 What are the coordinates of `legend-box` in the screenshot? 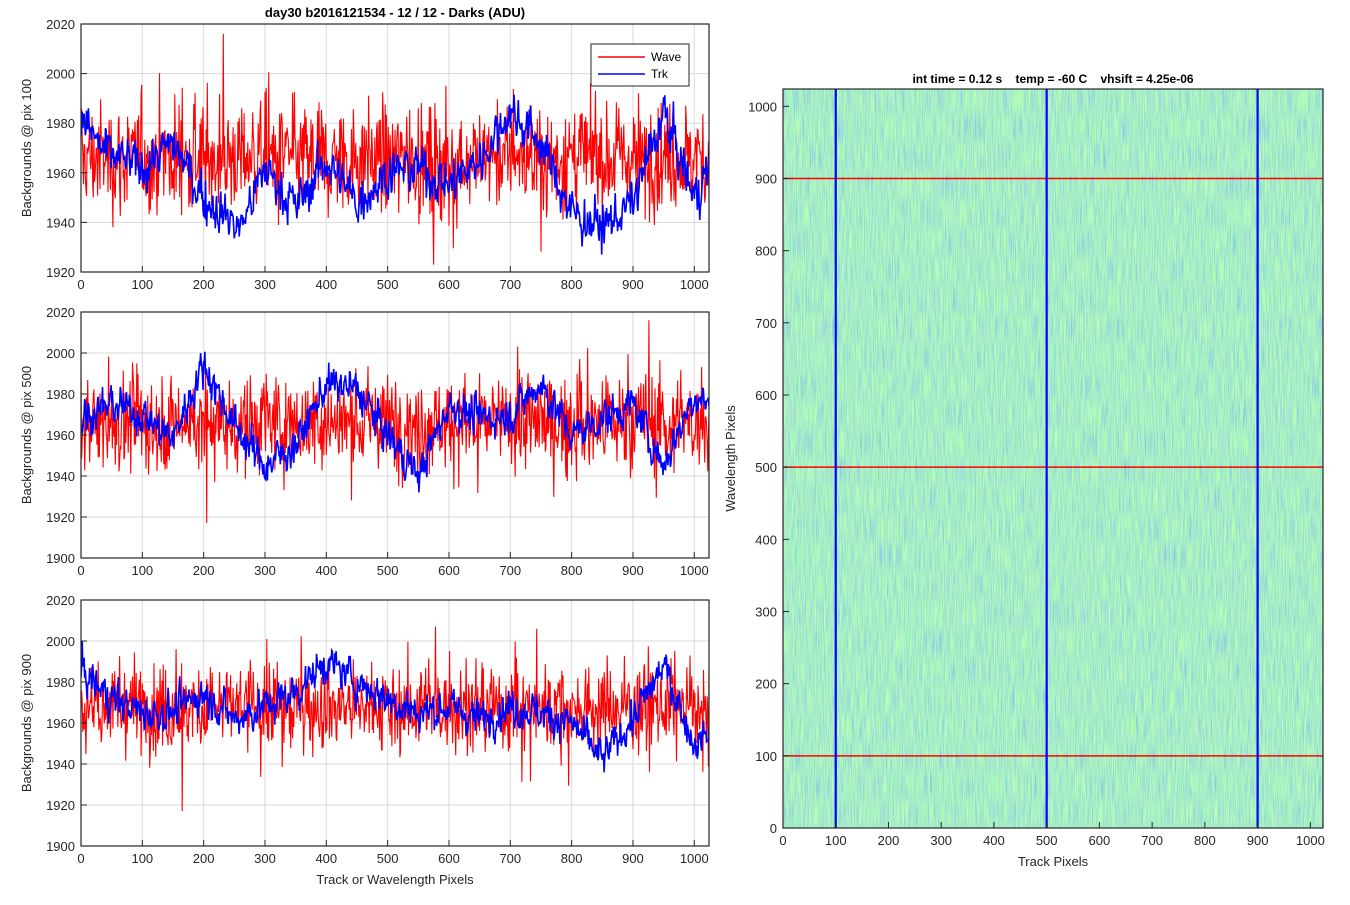 It's located at (640, 65).